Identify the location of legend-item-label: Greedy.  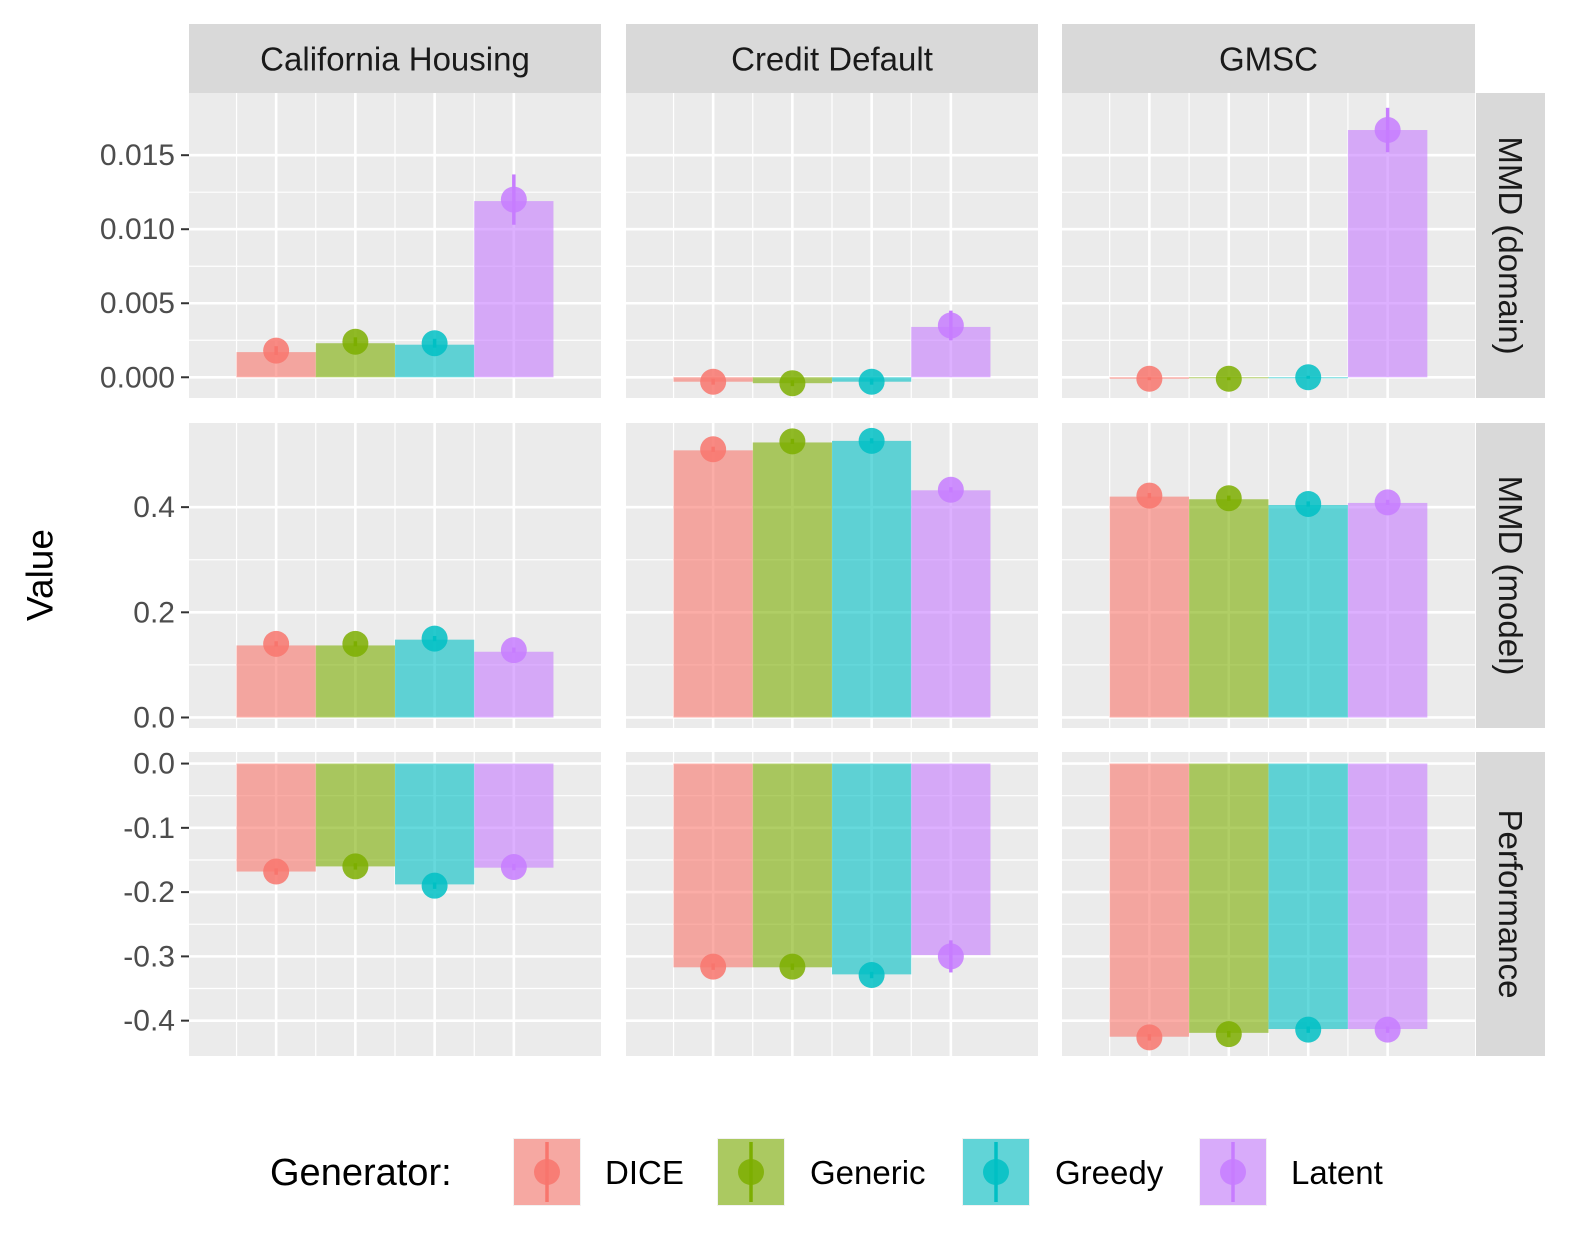
(1109, 1172).